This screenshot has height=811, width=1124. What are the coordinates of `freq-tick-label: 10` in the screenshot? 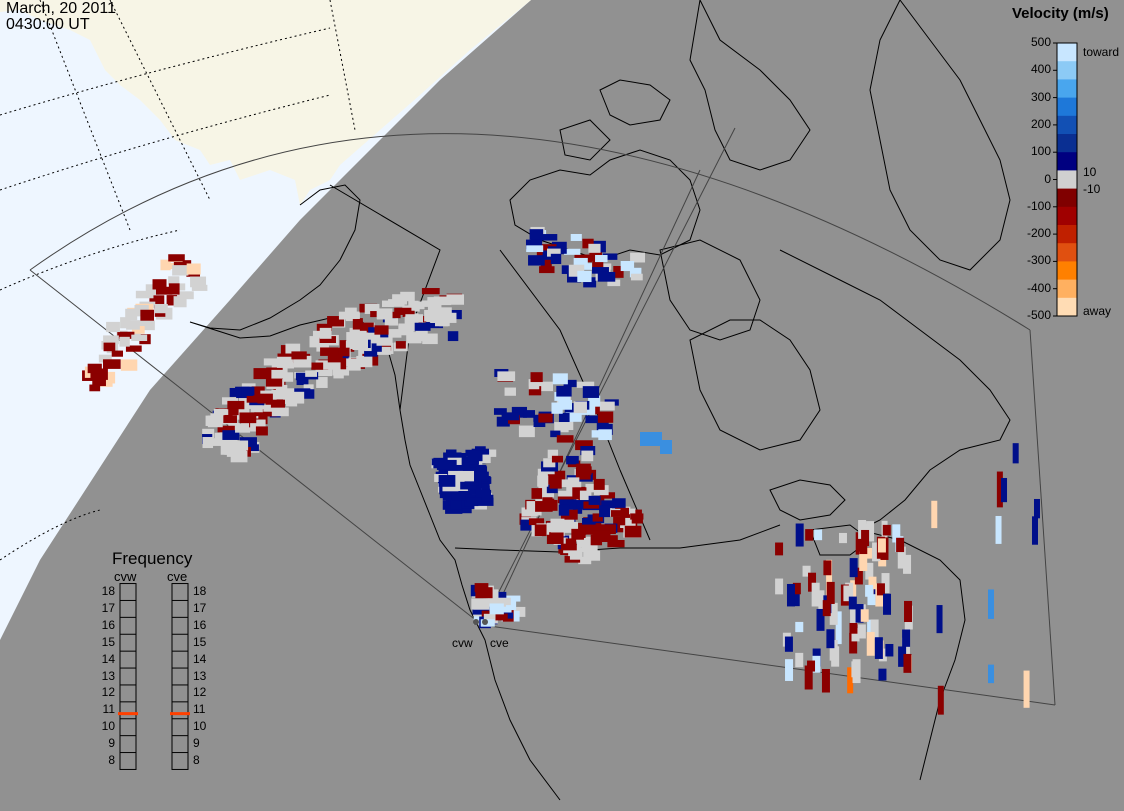 It's located at (200, 726).